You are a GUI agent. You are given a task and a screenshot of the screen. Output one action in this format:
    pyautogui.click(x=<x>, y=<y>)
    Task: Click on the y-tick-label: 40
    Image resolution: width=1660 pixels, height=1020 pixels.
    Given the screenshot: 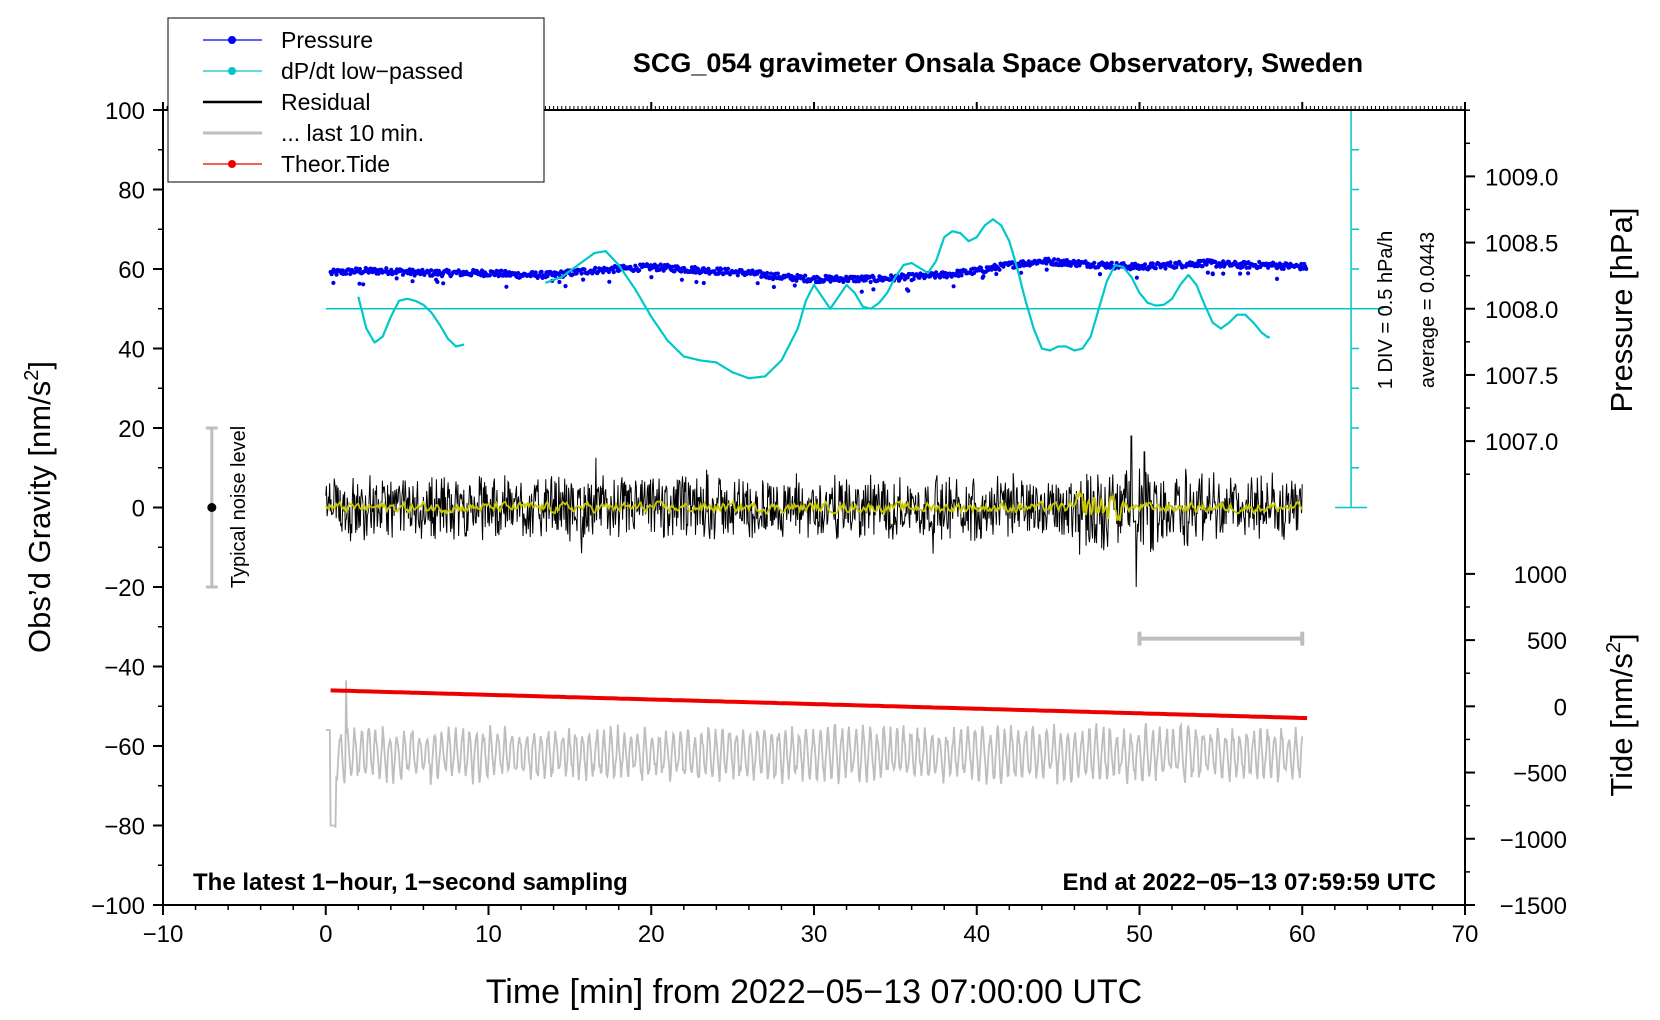 What is the action you would take?
    pyautogui.click(x=131, y=350)
    